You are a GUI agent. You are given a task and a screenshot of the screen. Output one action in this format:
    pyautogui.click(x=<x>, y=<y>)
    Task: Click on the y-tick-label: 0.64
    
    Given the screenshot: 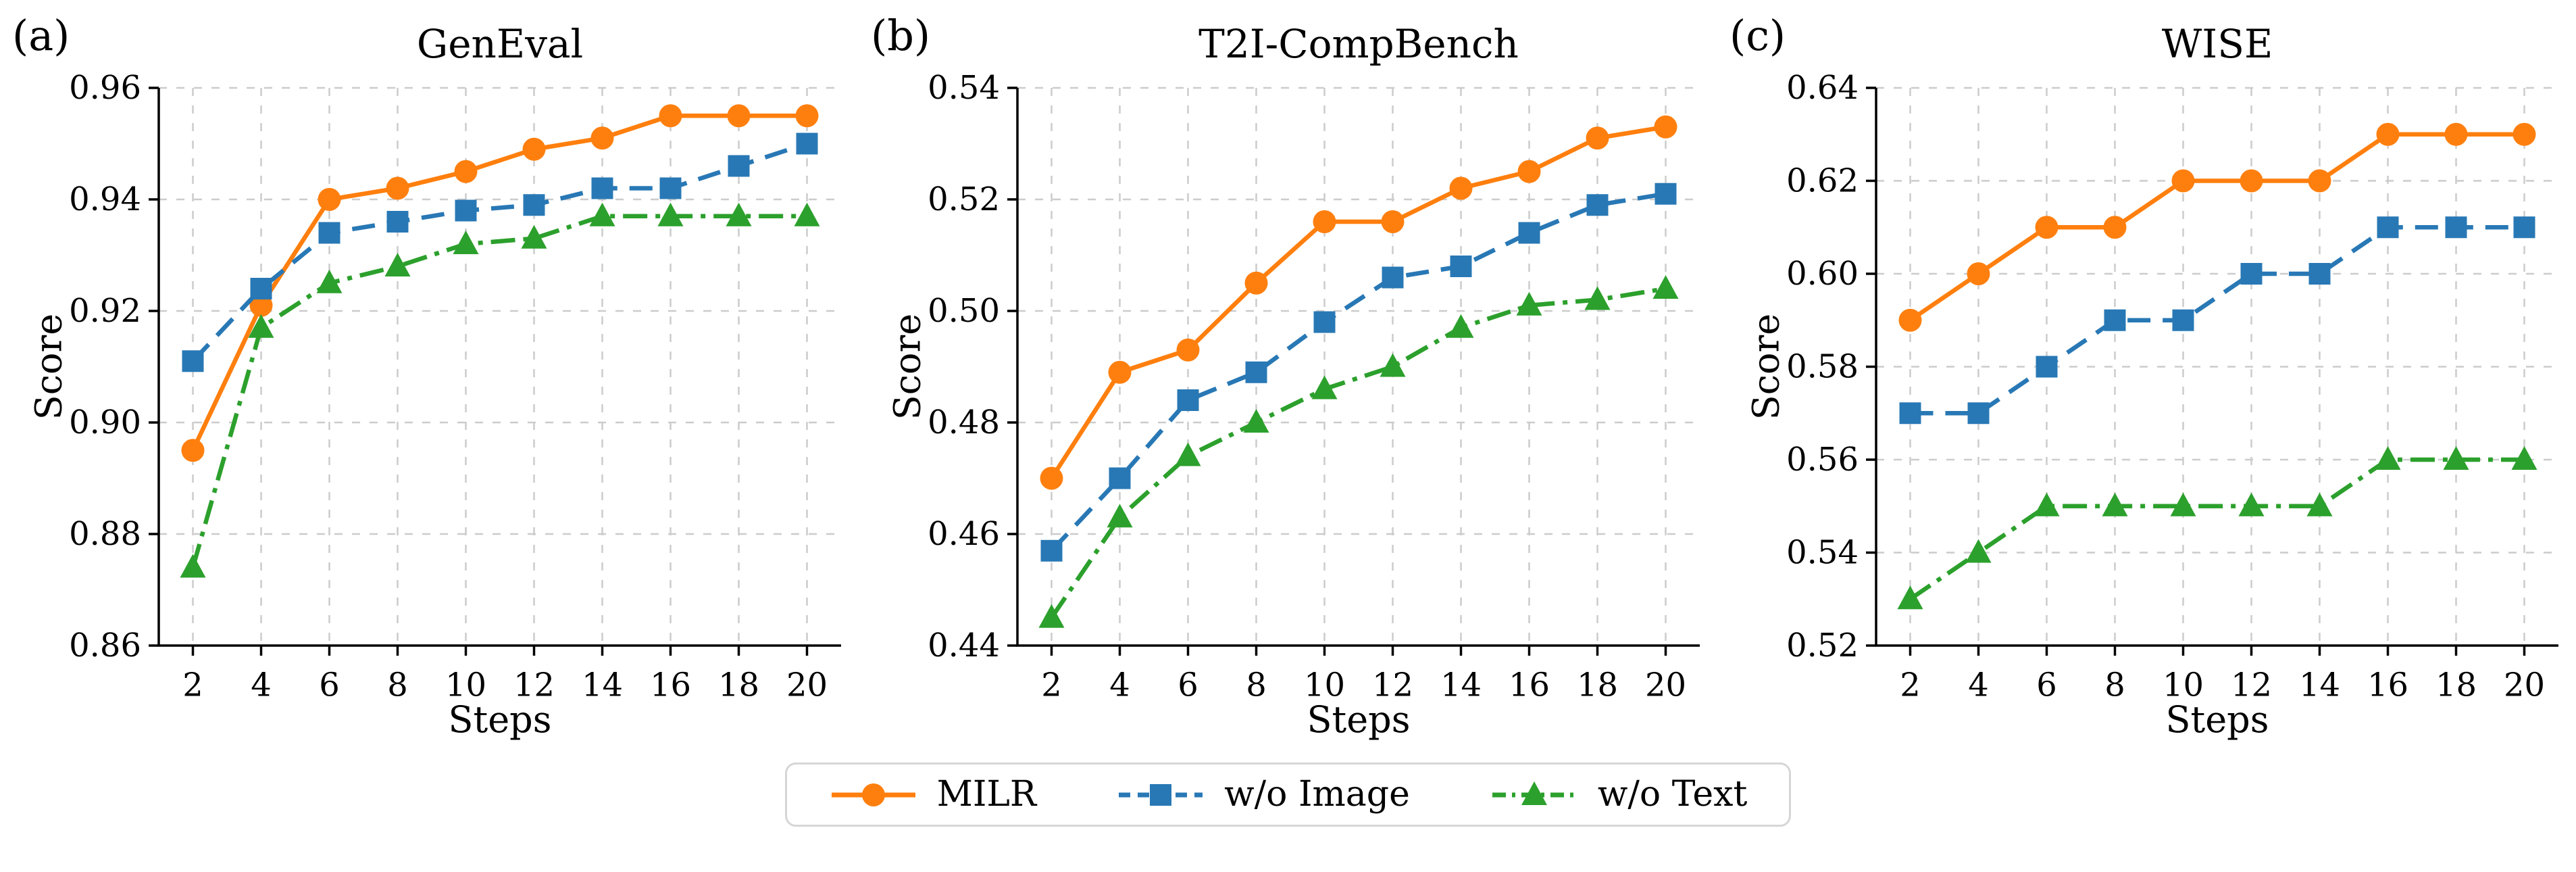 What is the action you would take?
    pyautogui.click(x=1822, y=88)
    